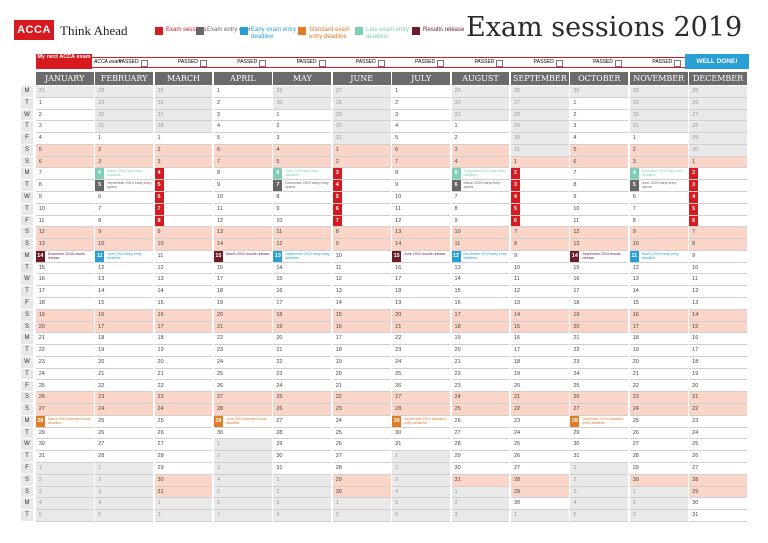 This screenshot has height=543, width=768. Describe the element at coordinates (124, 174) in the screenshot. I see `day-cell: 4 March 2019 late entry deadline` at that location.